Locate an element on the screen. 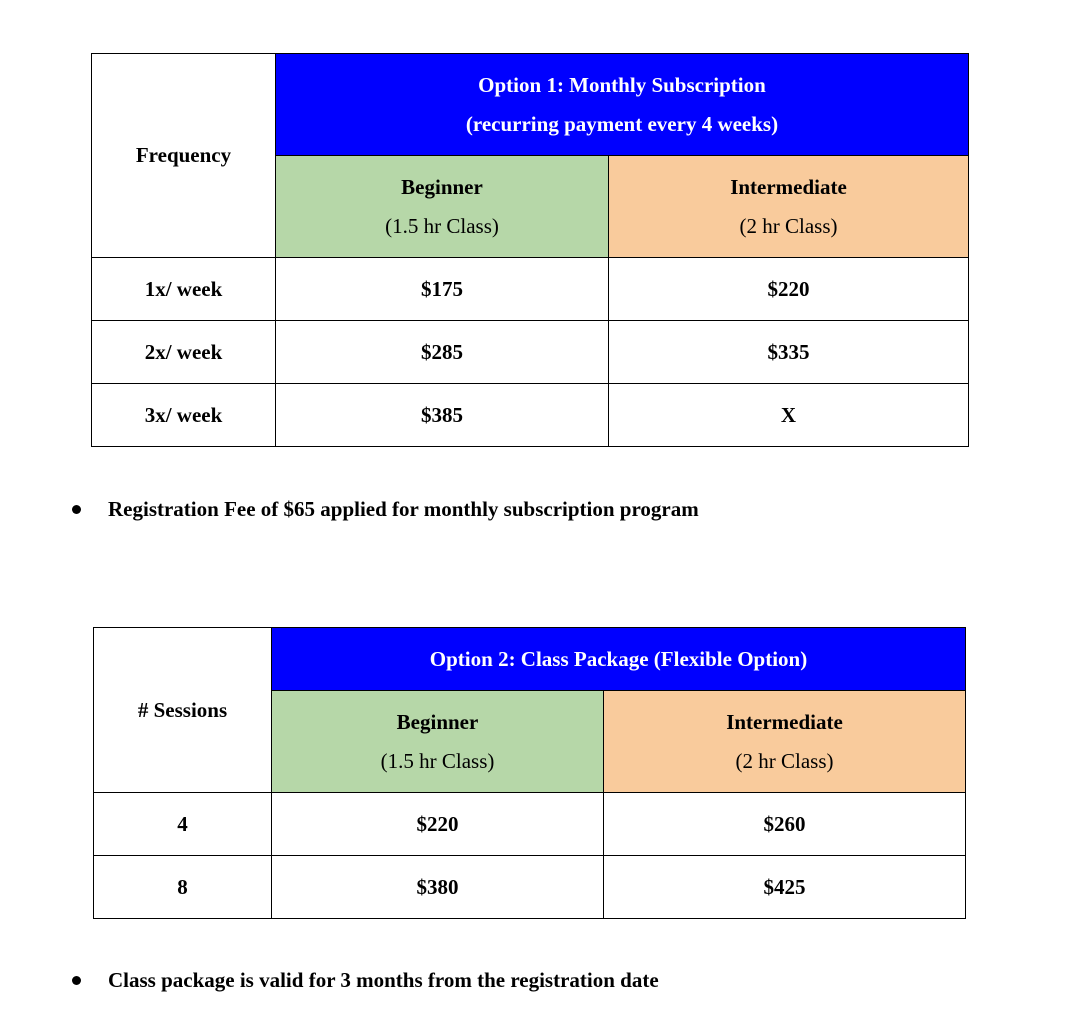 This screenshot has height=1032, width=1080. sessions-header: # Sessions is located at coordinates (182, 710).